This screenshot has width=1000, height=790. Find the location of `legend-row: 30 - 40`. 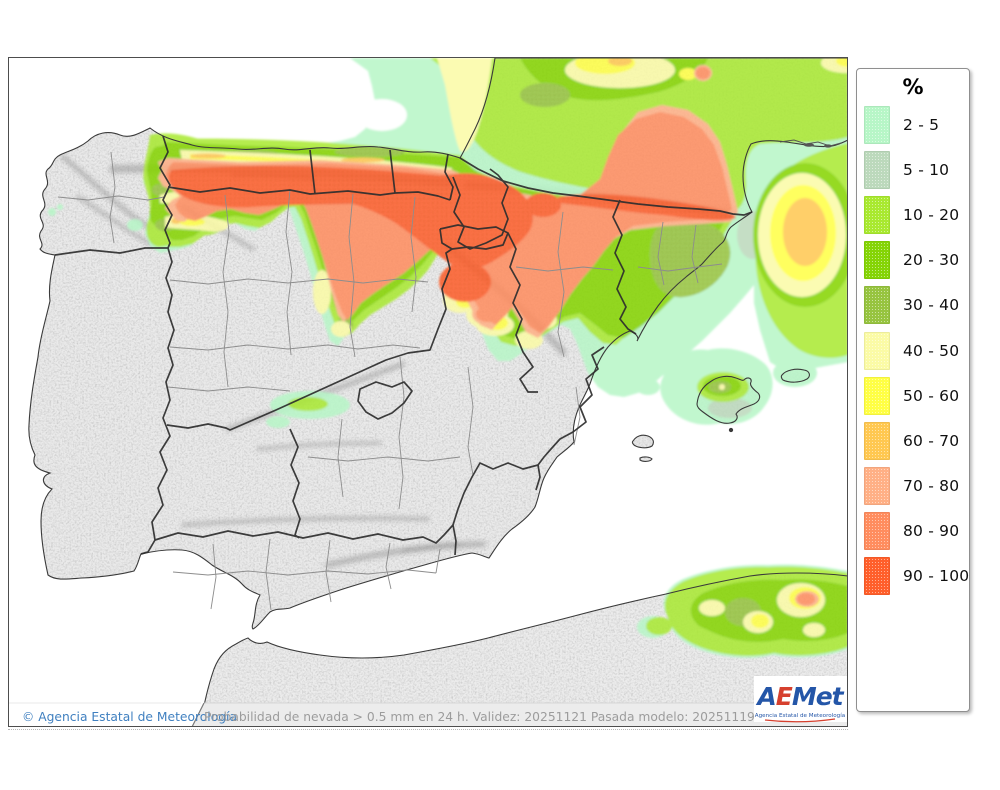

legend-row: 30 - 40 is located at coordinates (913, 305).